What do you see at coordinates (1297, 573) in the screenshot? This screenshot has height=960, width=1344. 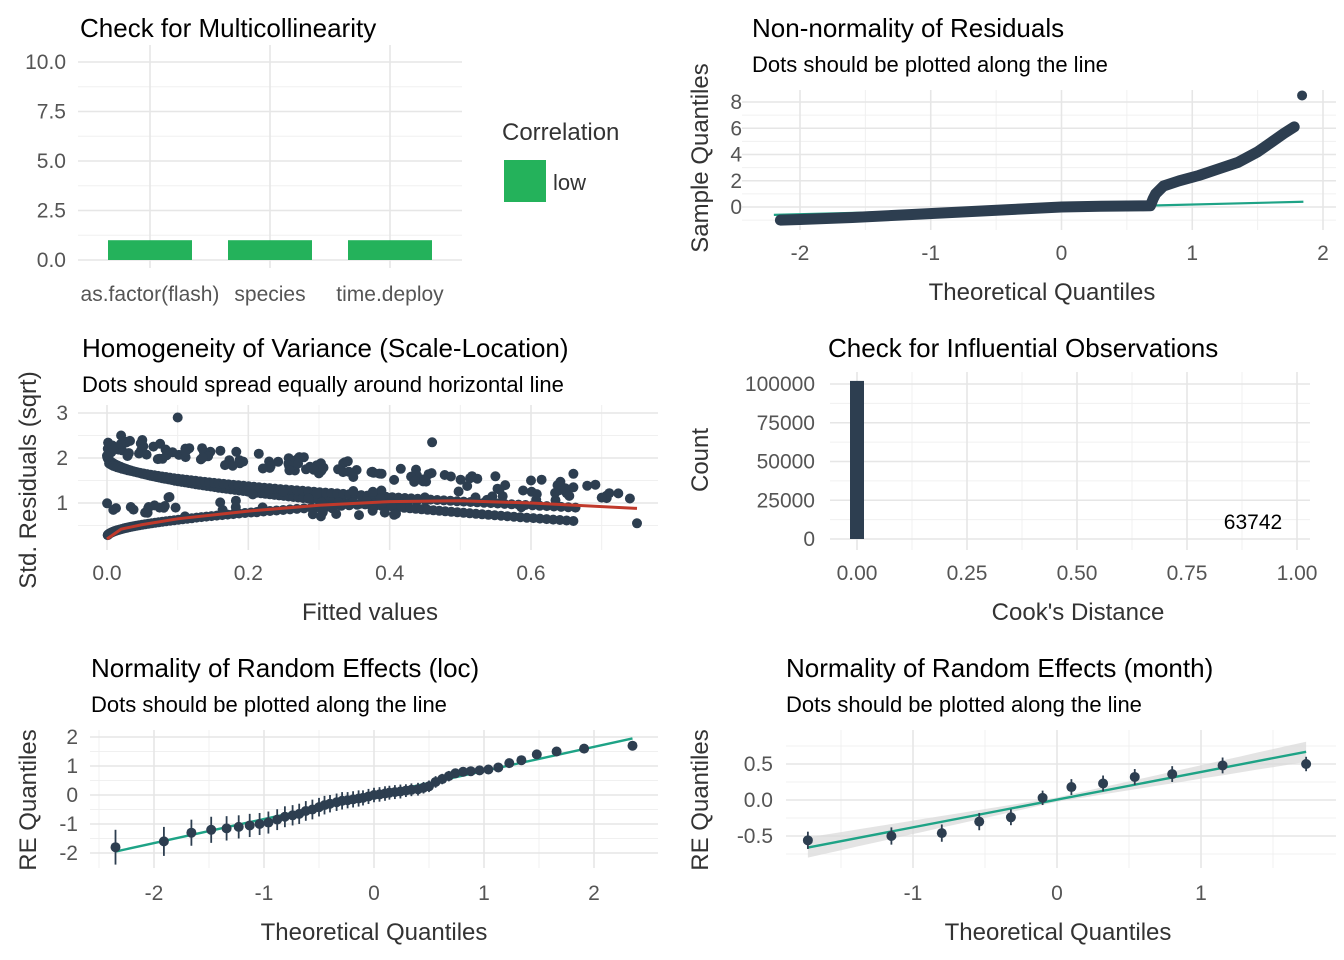 I see `cooks-distance-x-tick-label: 1.00` at bounding box center [1297, 573].